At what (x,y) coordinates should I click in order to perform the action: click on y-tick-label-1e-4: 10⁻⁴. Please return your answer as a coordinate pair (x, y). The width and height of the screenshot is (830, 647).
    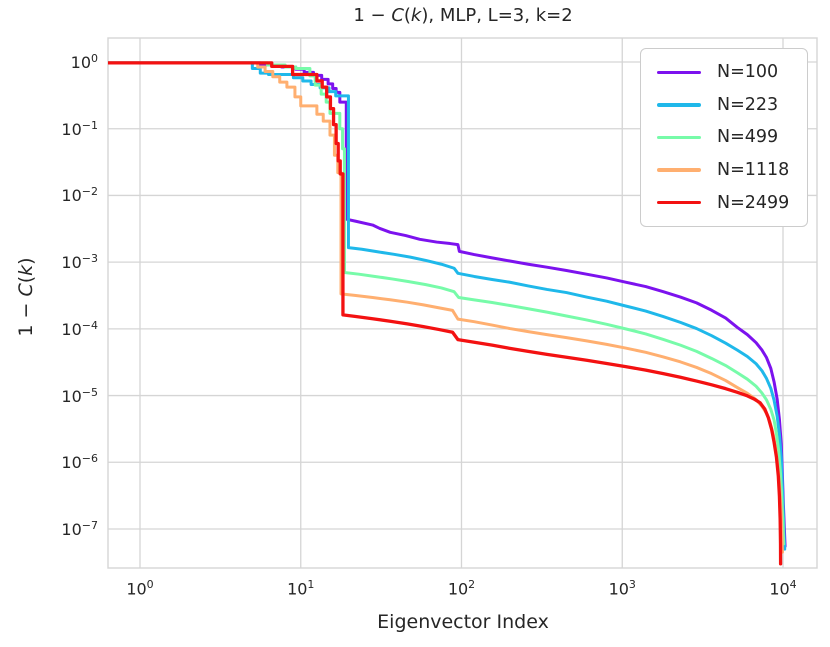
    Looking at the image, I should click on (79, 329).